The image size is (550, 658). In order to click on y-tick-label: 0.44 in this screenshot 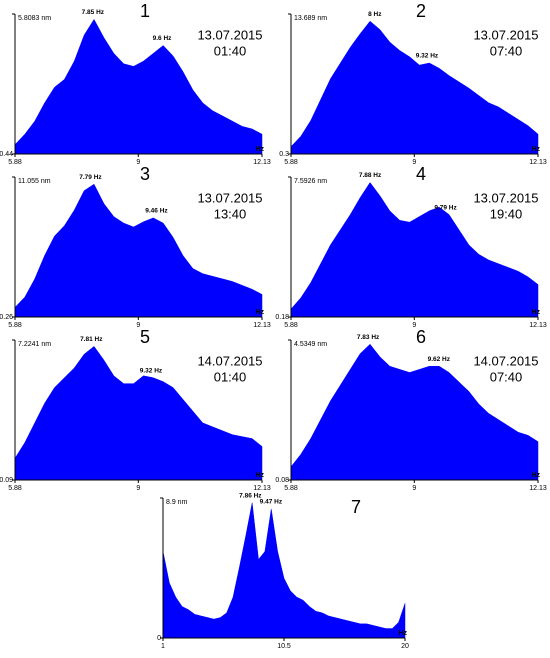, I will do `click(6, 154)`.